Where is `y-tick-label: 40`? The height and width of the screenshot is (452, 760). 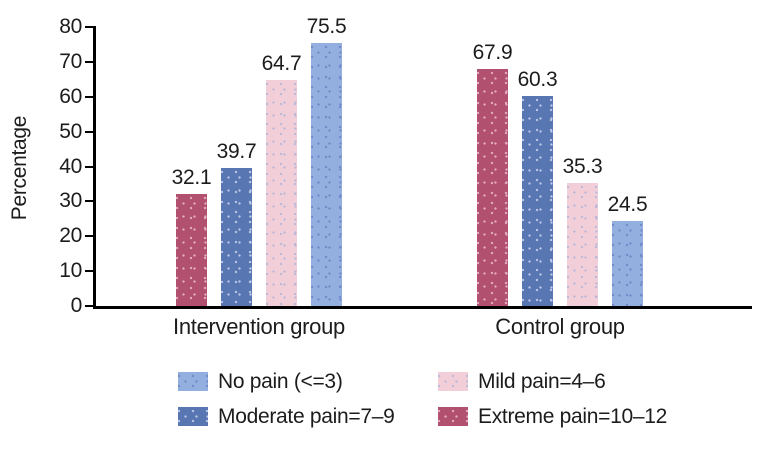 y-tick-label: 40 is located at coordinates (70, 166).